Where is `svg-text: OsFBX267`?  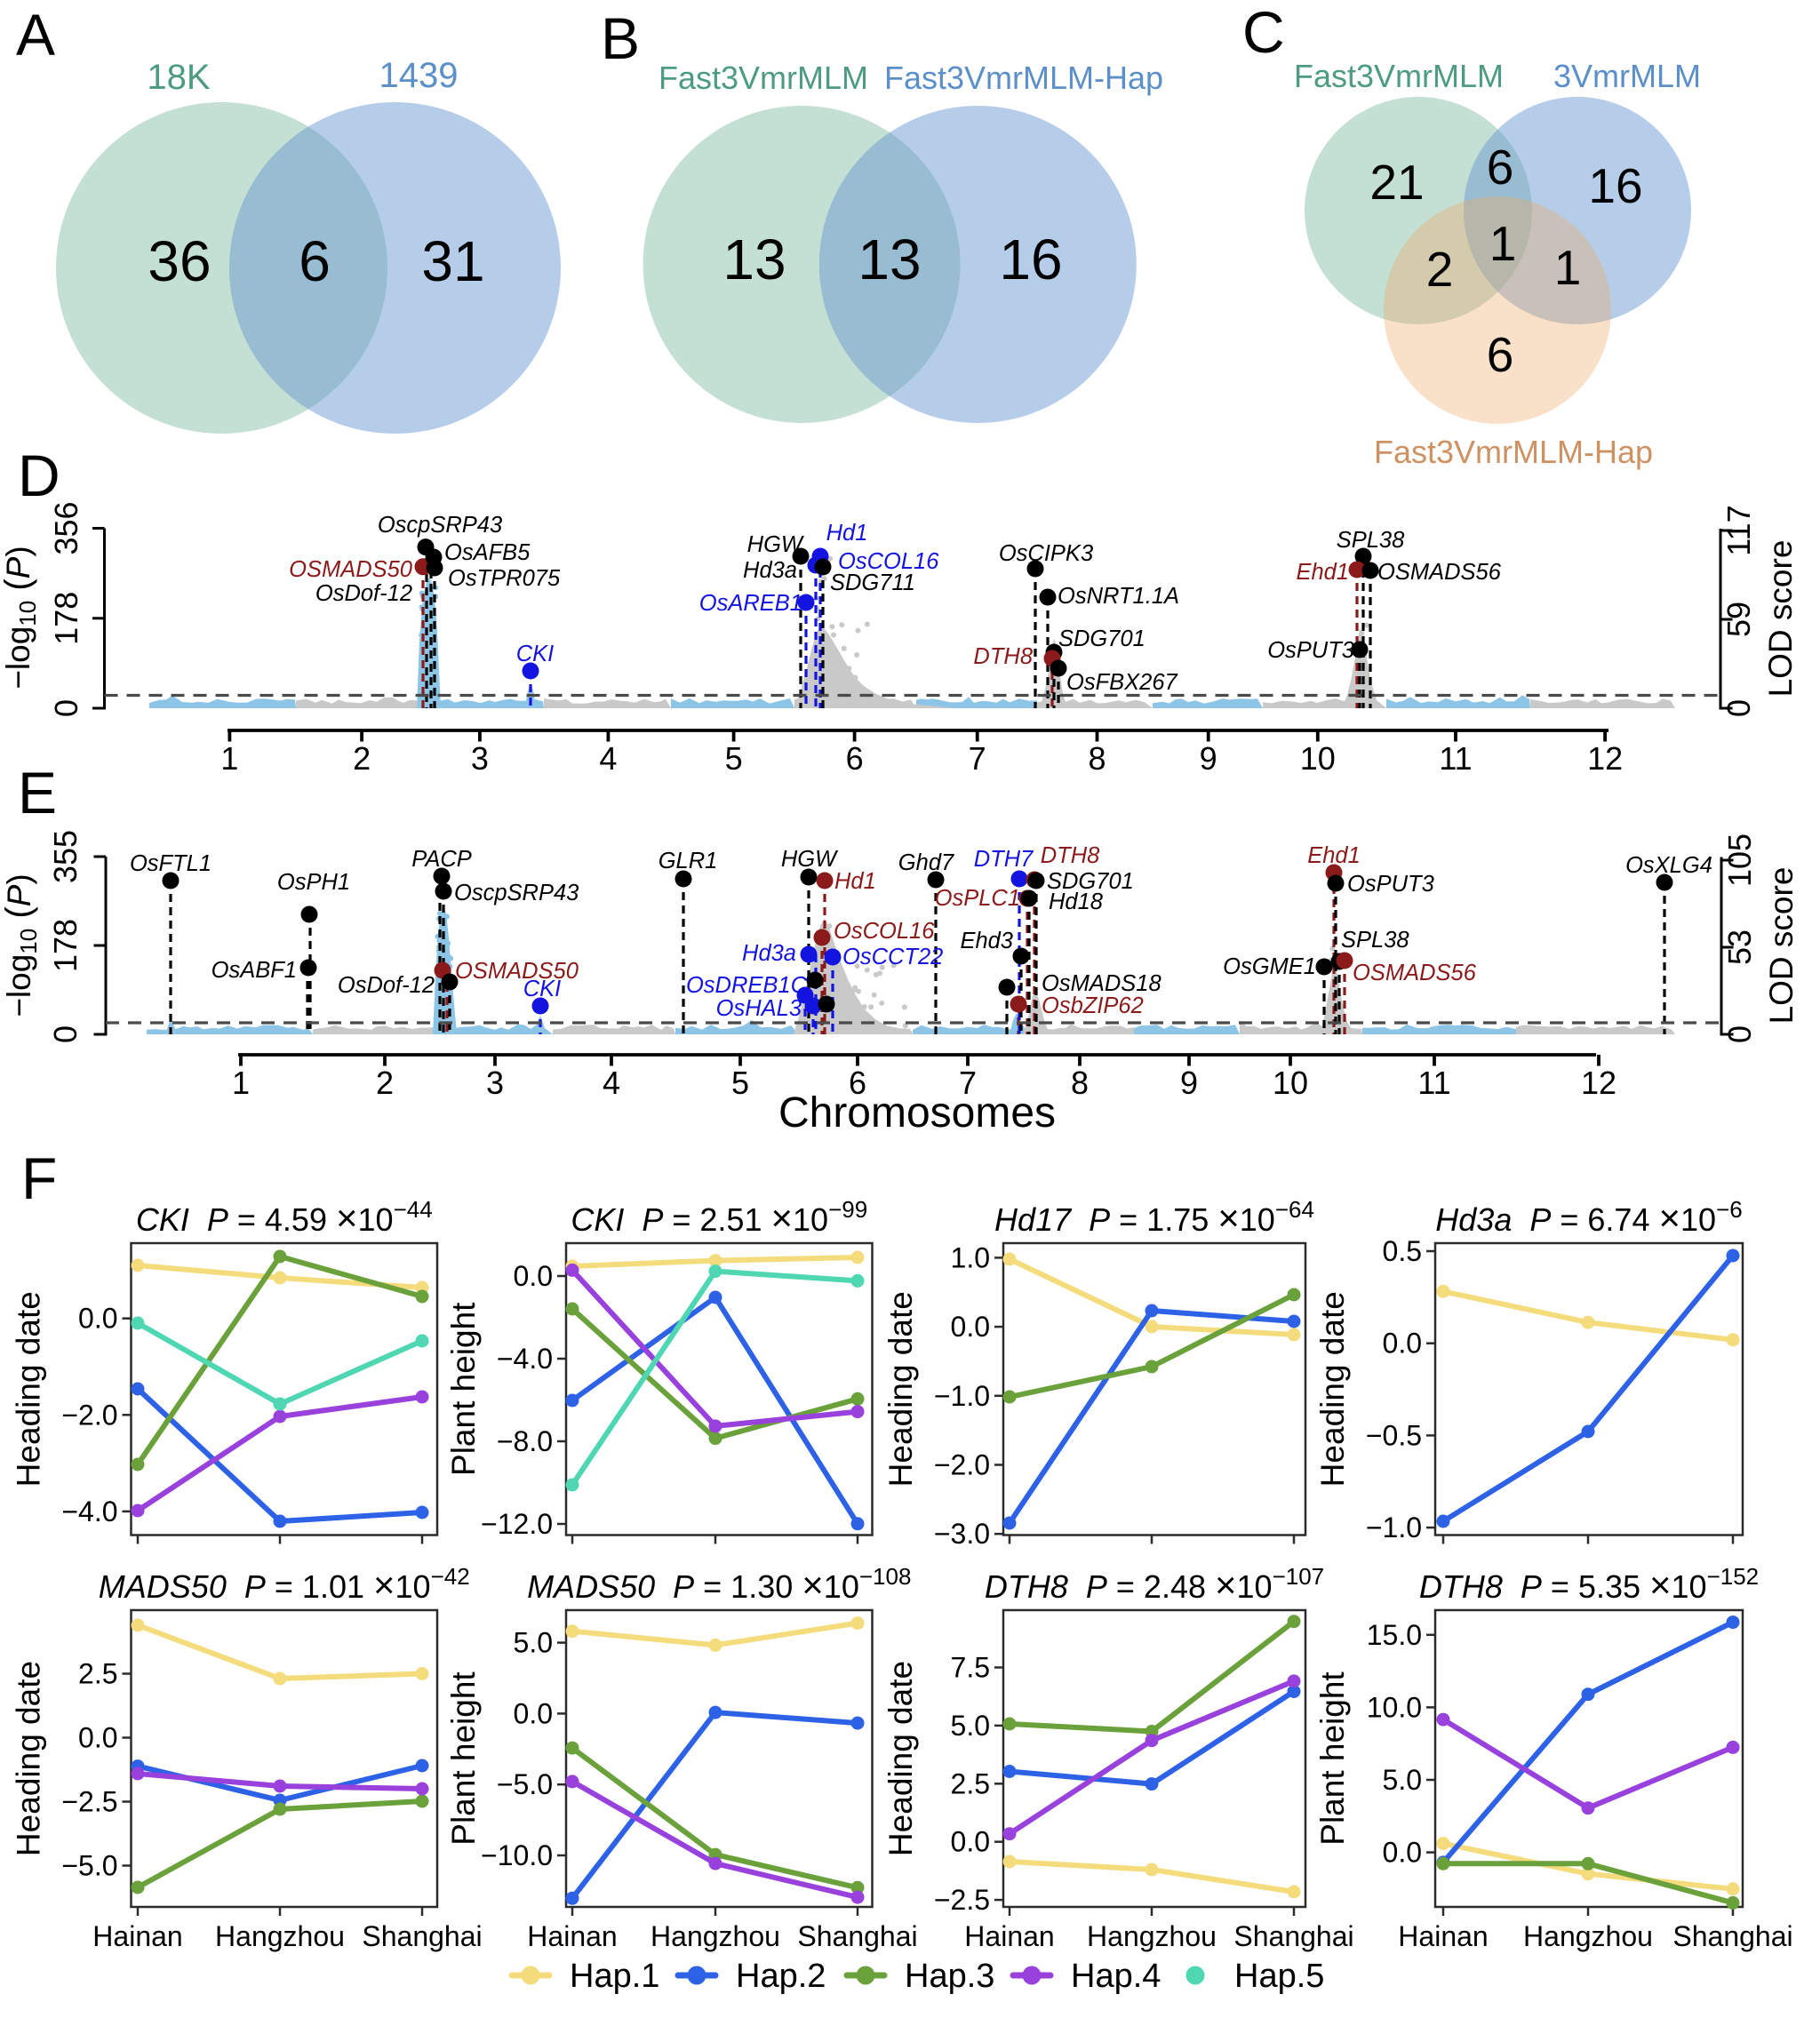
svg-text: OsFBX267 is located at coordinates (1122, 682).